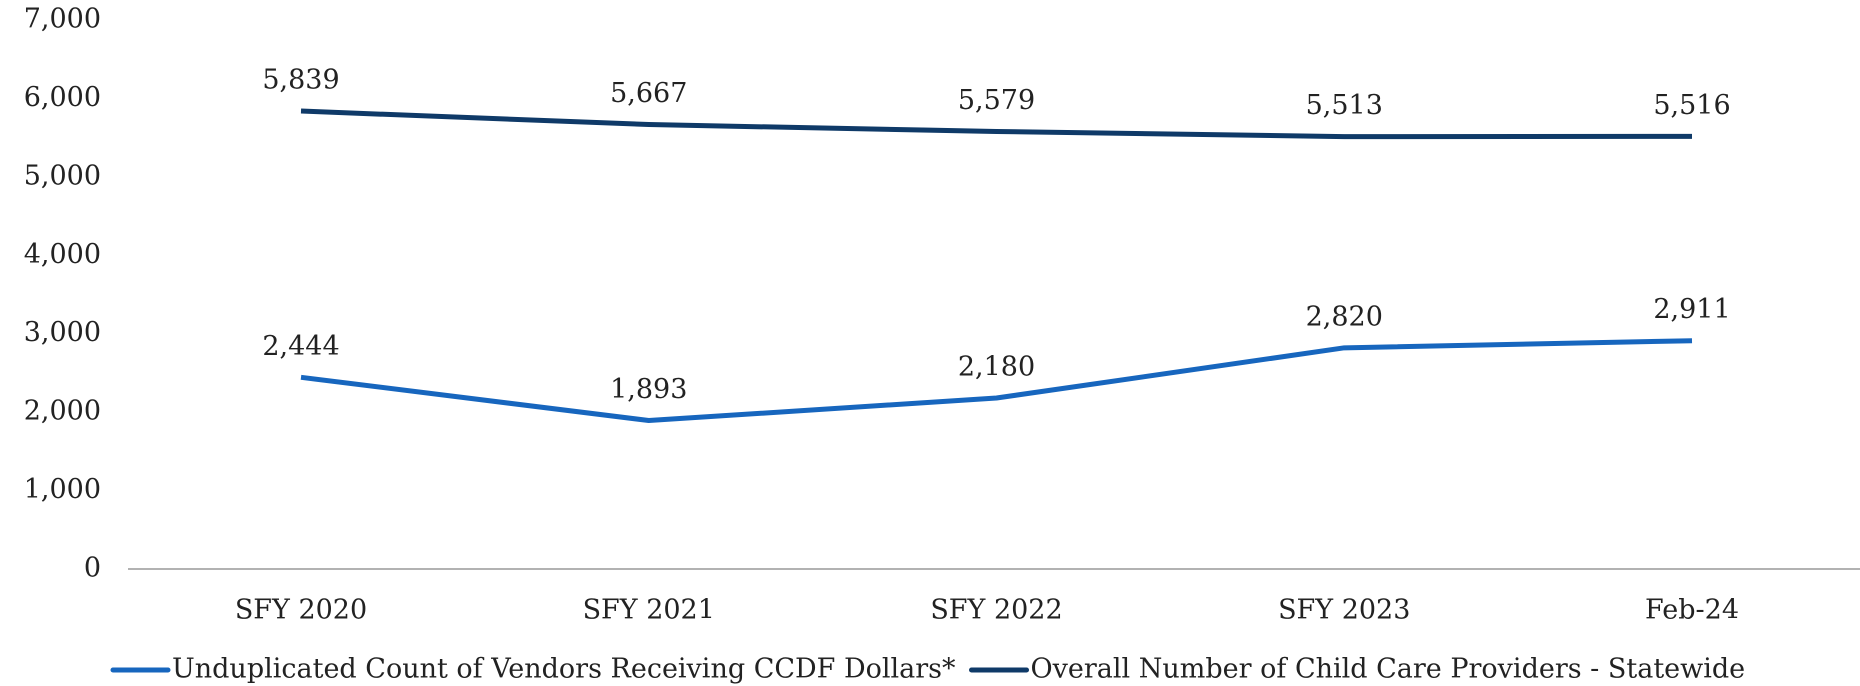 This screenshot has height=686, width=1860. Describe the element at coordinates (649, 610) in the screenshot. I see `x-tick-label: SFY 2021` at that location.